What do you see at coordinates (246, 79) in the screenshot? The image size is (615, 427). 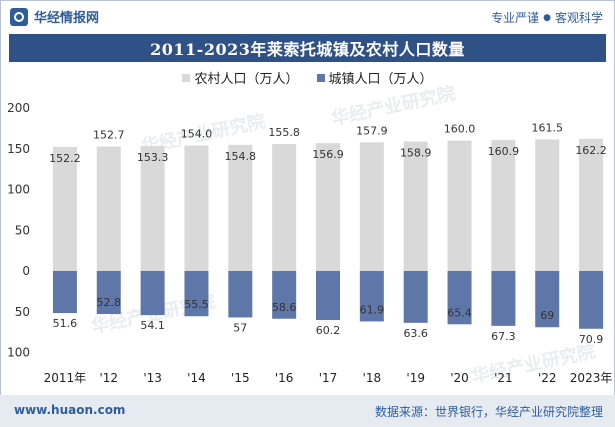 I see `legend-label-rural: 农村人口（万人）` at bounding box center [246, 79].